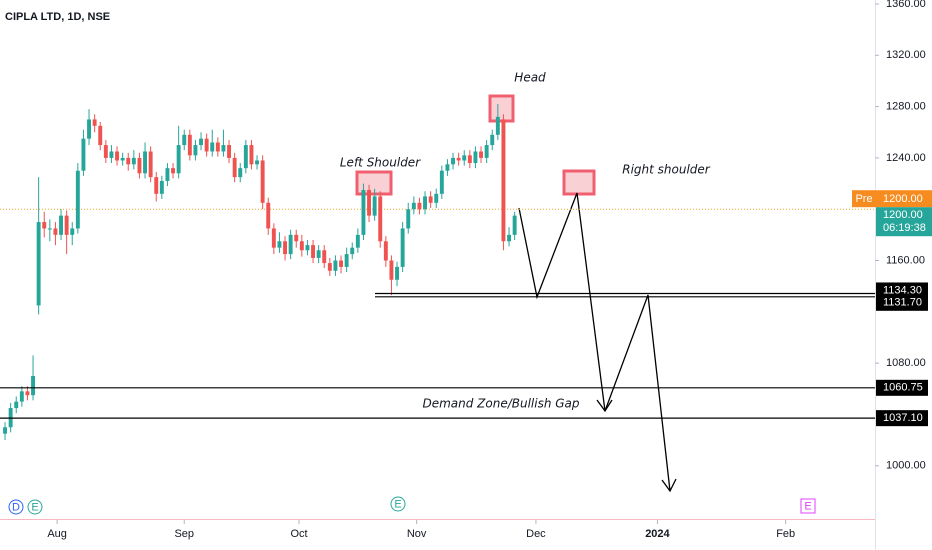 This screenshot has width=932, height=550. What do you see at coordinates (657, 534) in the screenshot?
I see `x-tick-label: 2024` at bounding box center [657, 534].